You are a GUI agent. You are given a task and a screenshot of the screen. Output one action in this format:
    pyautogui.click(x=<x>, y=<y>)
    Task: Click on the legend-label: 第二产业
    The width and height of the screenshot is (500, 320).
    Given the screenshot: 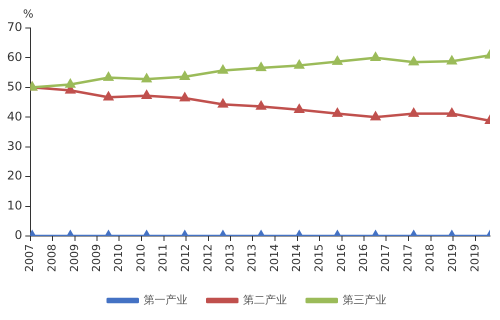 What is the action you would take?
    pyautogui.click(x=264, y=299)
    